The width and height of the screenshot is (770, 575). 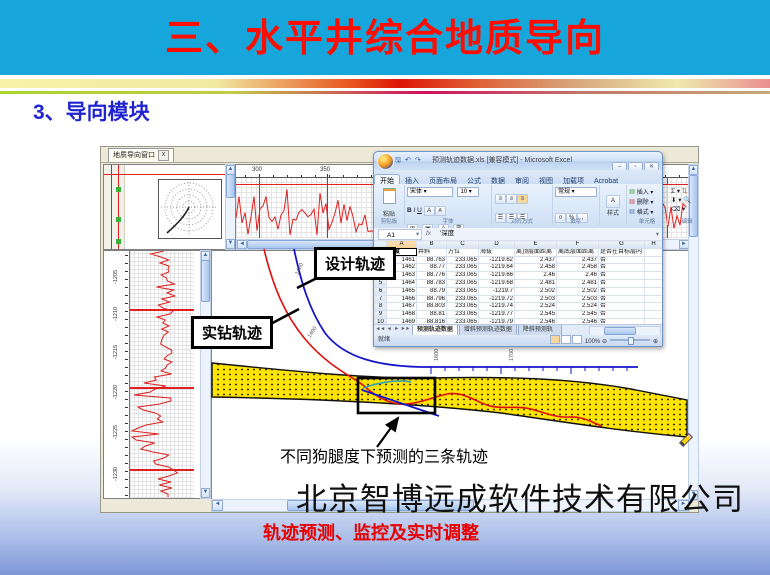 What do you see at coordinates (674, 200) in the screenshot?
I see `fill-icon: ⬇` at bounding box center [674, 200].